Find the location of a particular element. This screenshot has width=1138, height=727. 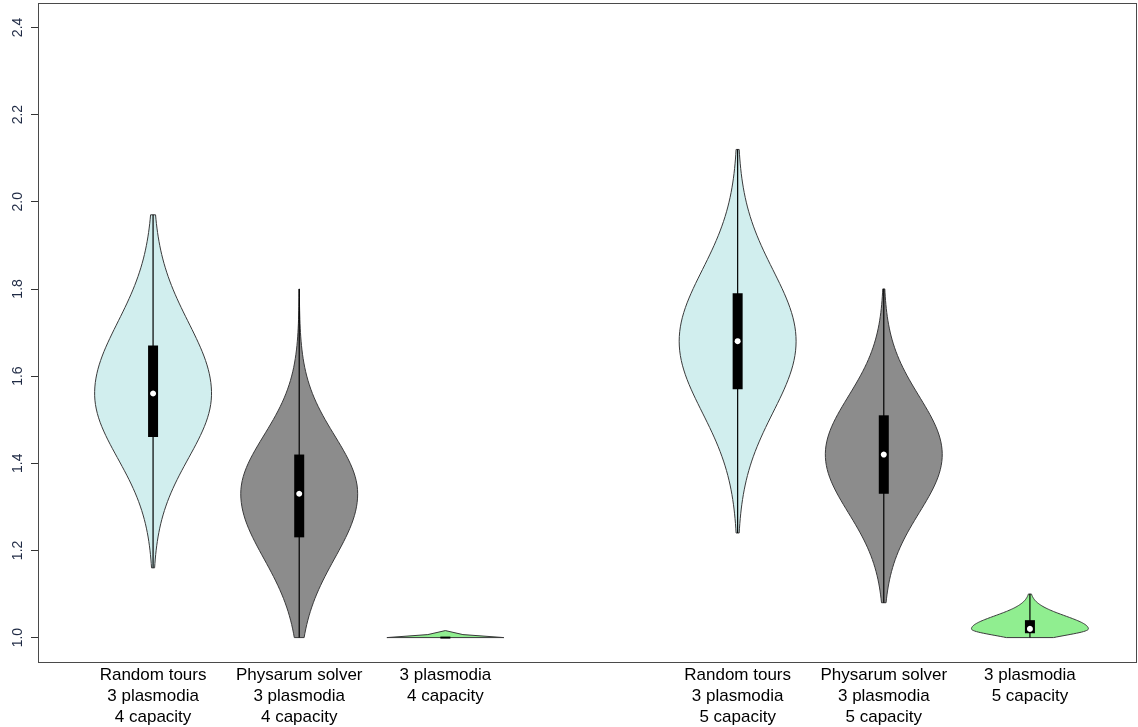

y-tick-label: 1.4 is located at coordinates (17, 463).